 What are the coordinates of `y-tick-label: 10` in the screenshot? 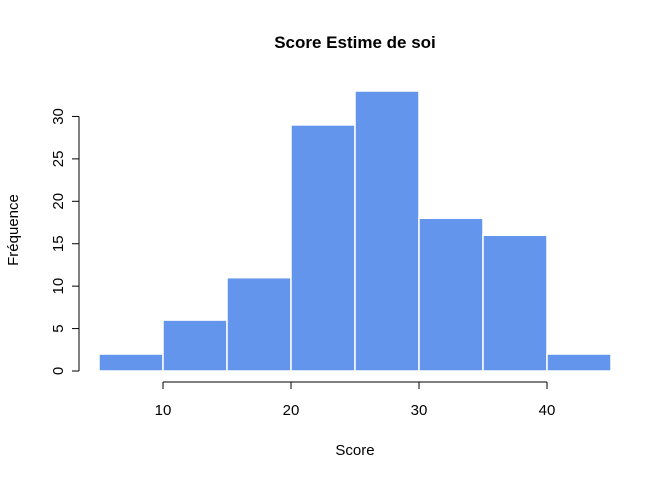 It's located at (58, 286).